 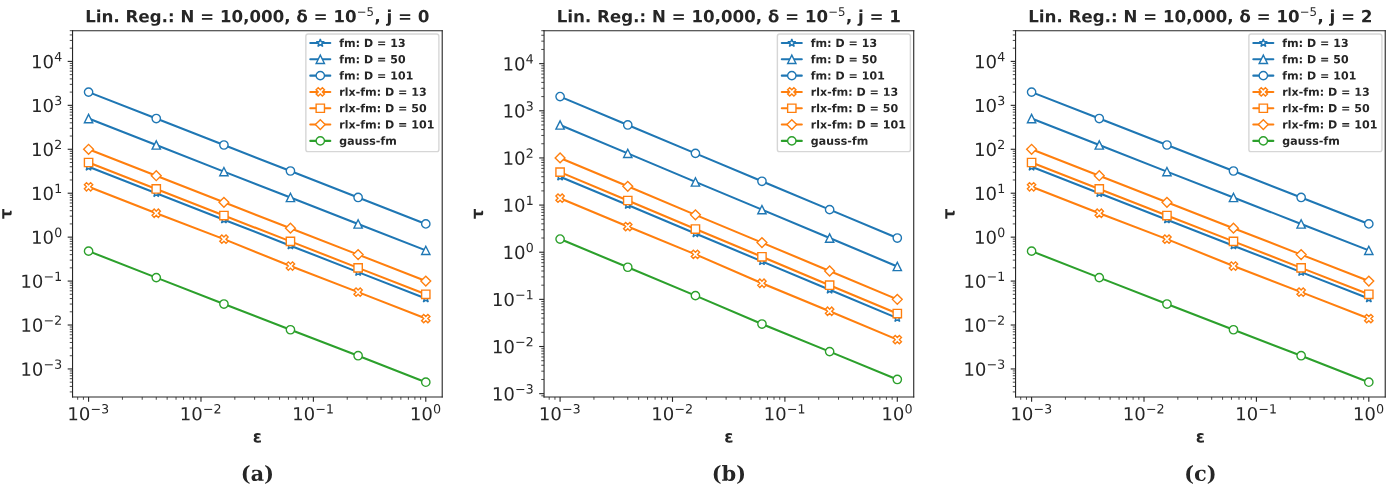 What do you see at coordinates (257, 16) in the screenshot?
I see `chart-title: Lin. Reg.: N = 10,000, δ = 10$^{−5}$, j = 0` at bounding box center [257, 16].